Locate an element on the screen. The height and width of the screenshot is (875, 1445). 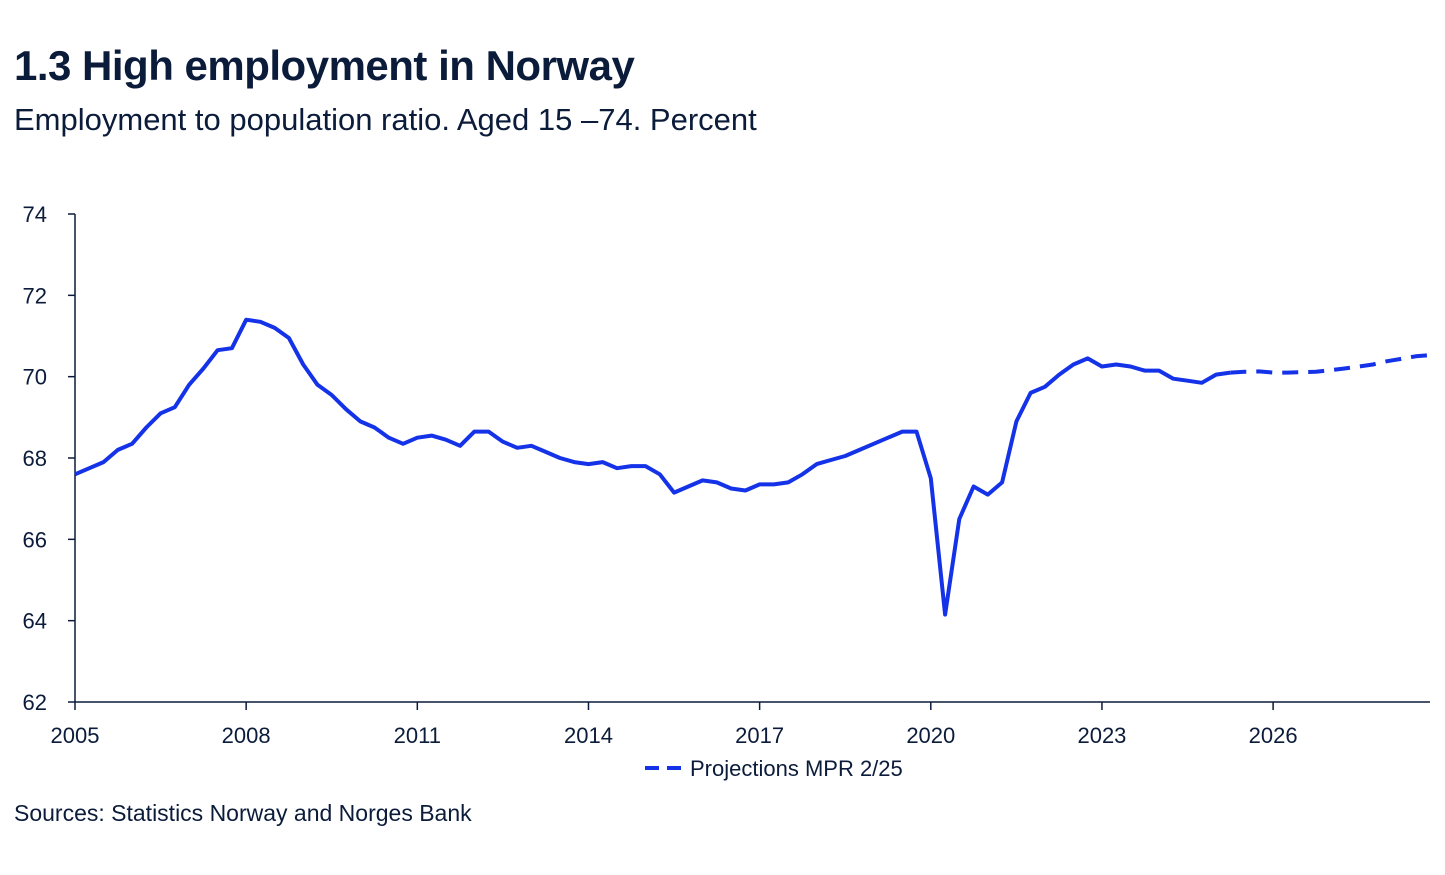
y-tick-label: 68 is located at coordinates (35, 458).